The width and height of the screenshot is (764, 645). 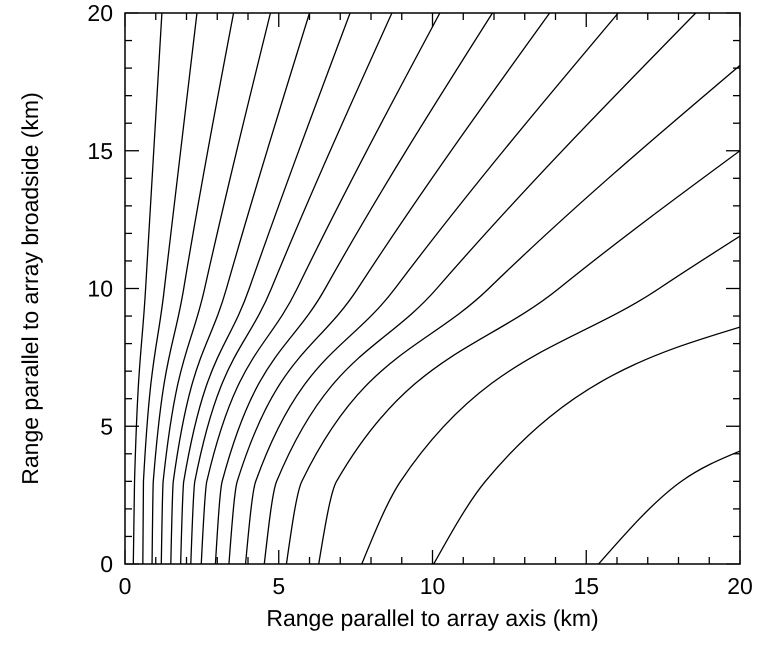 What do you see at coordinates (125, 586) in the screenshot?
I see `x-tick-label: 0` at bounding box center [125, 586].